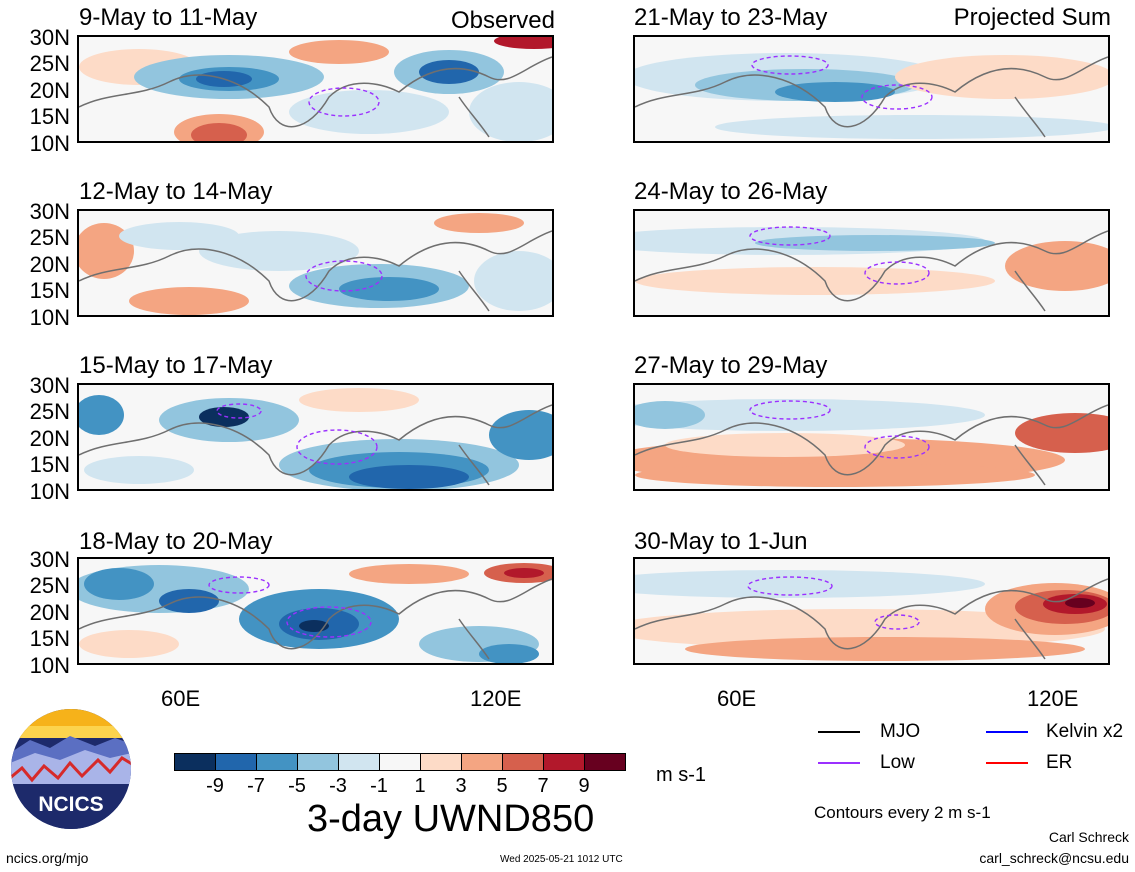 The image size is (1135, 872). What do you see at coordinates (1054, 858) in the screenshot?
I see `author-email: carl_schreck@ncsu.edu` at bounding box center [1054, 858].